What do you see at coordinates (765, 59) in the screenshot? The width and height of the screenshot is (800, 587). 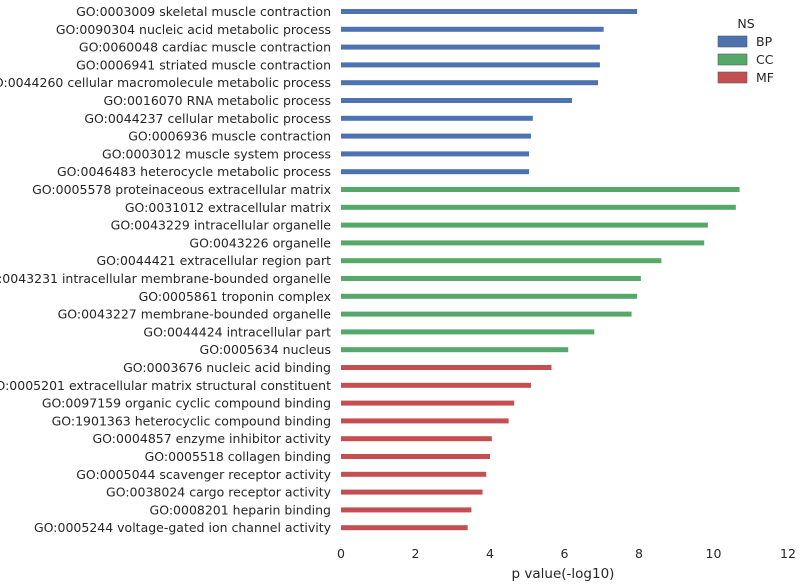 I see `legend-label-cc: CC` at bounding box center [765, 59].